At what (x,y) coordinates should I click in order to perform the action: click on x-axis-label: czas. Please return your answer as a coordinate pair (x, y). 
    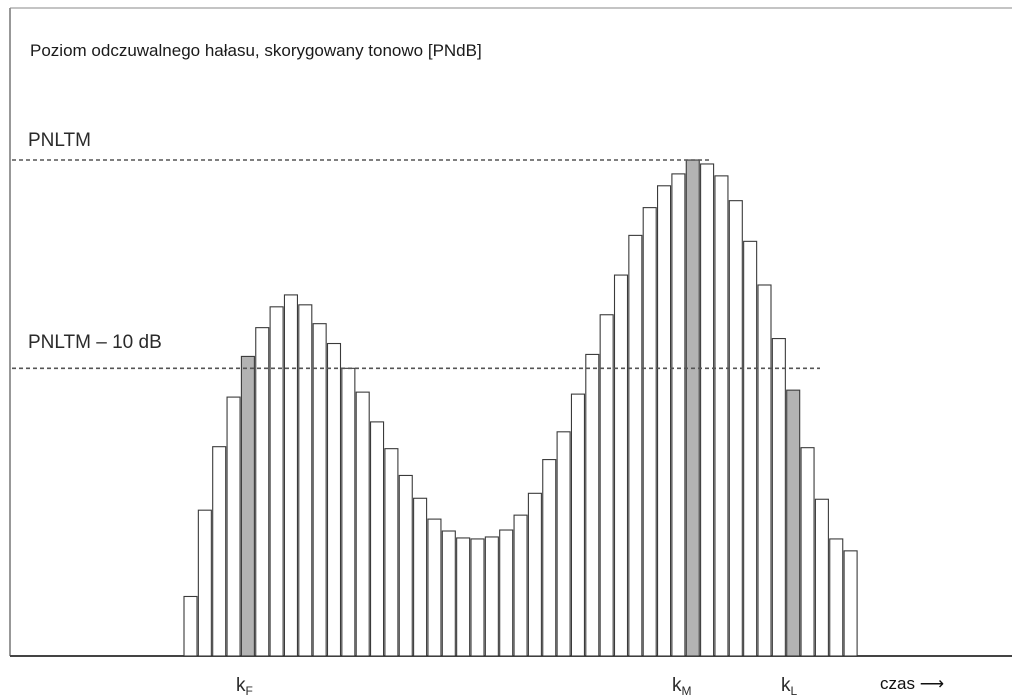
    Looking at the image, I should click on (897, 683).